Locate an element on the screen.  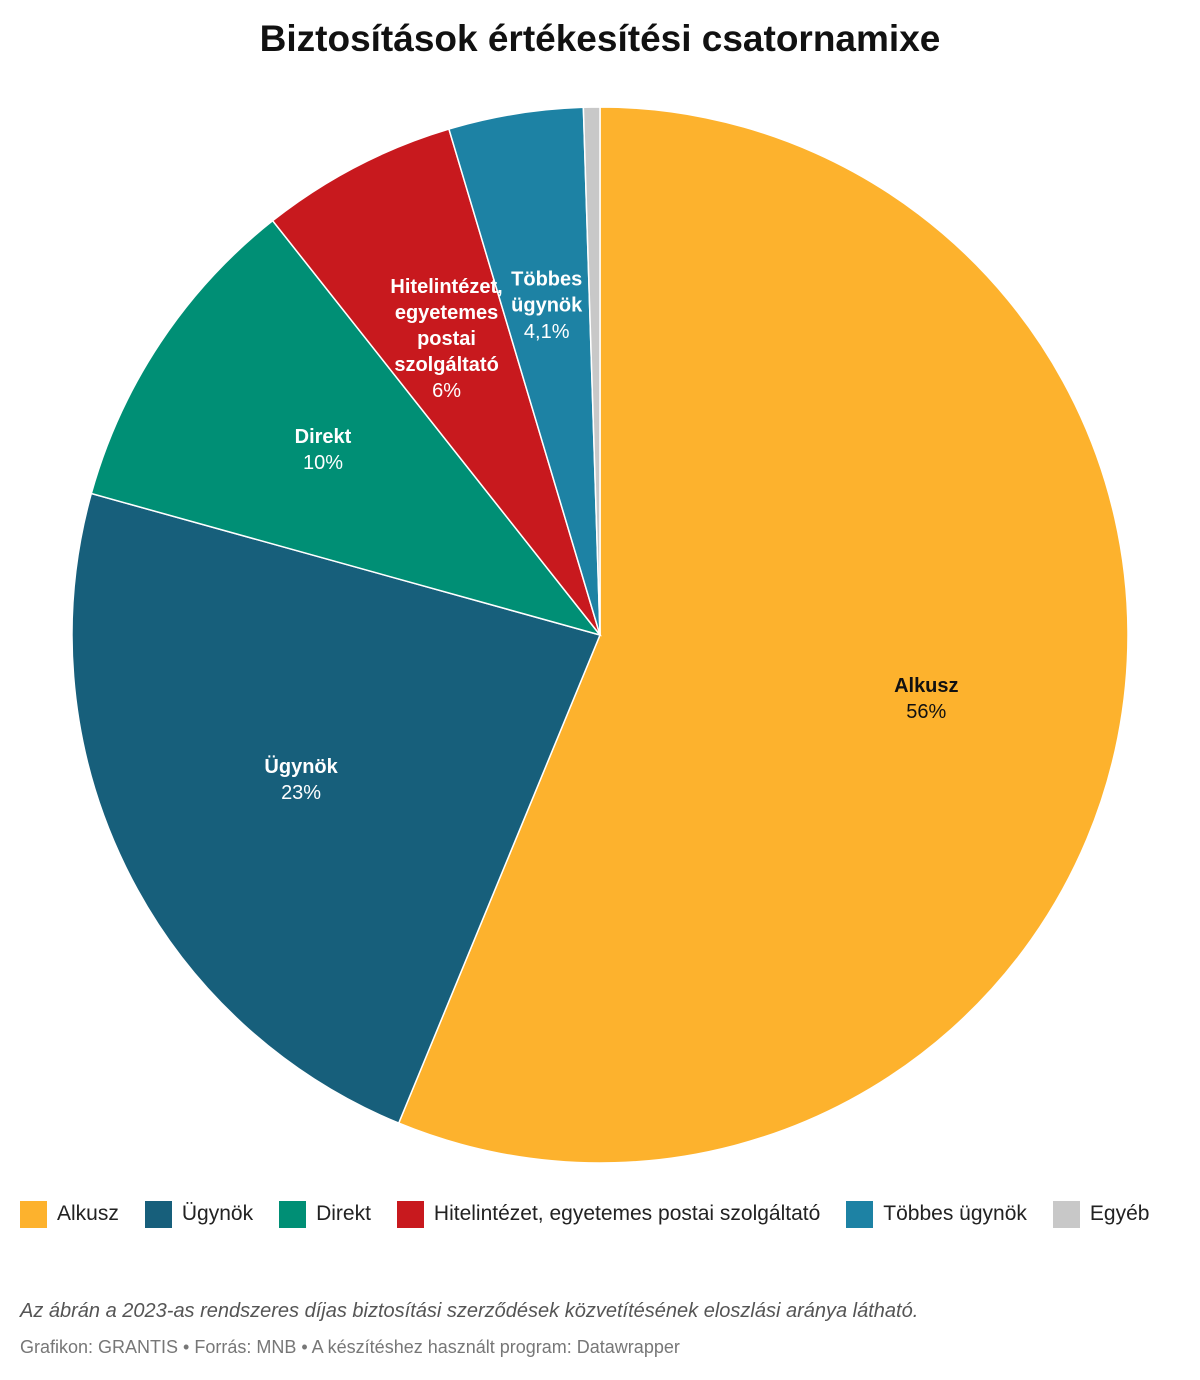
slice-label: Direkt is located at coordinates (323, 437).